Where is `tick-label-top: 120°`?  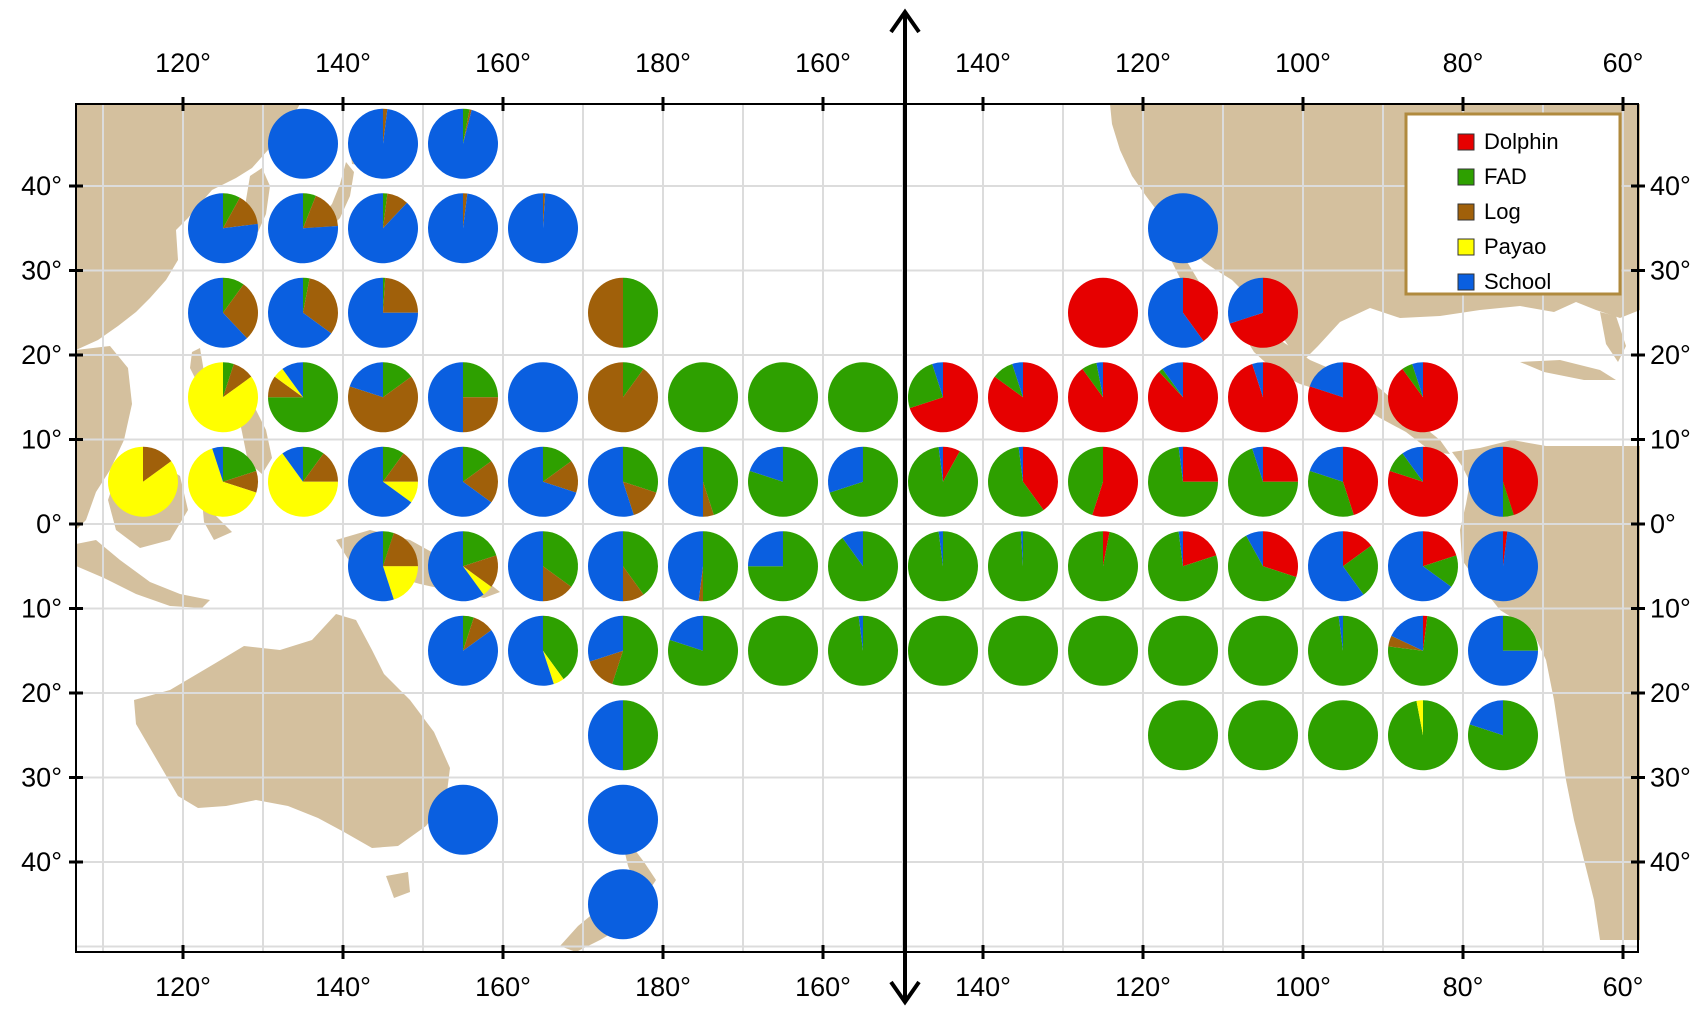 tick-label-top: 120° is located at coordinates (183, 63).